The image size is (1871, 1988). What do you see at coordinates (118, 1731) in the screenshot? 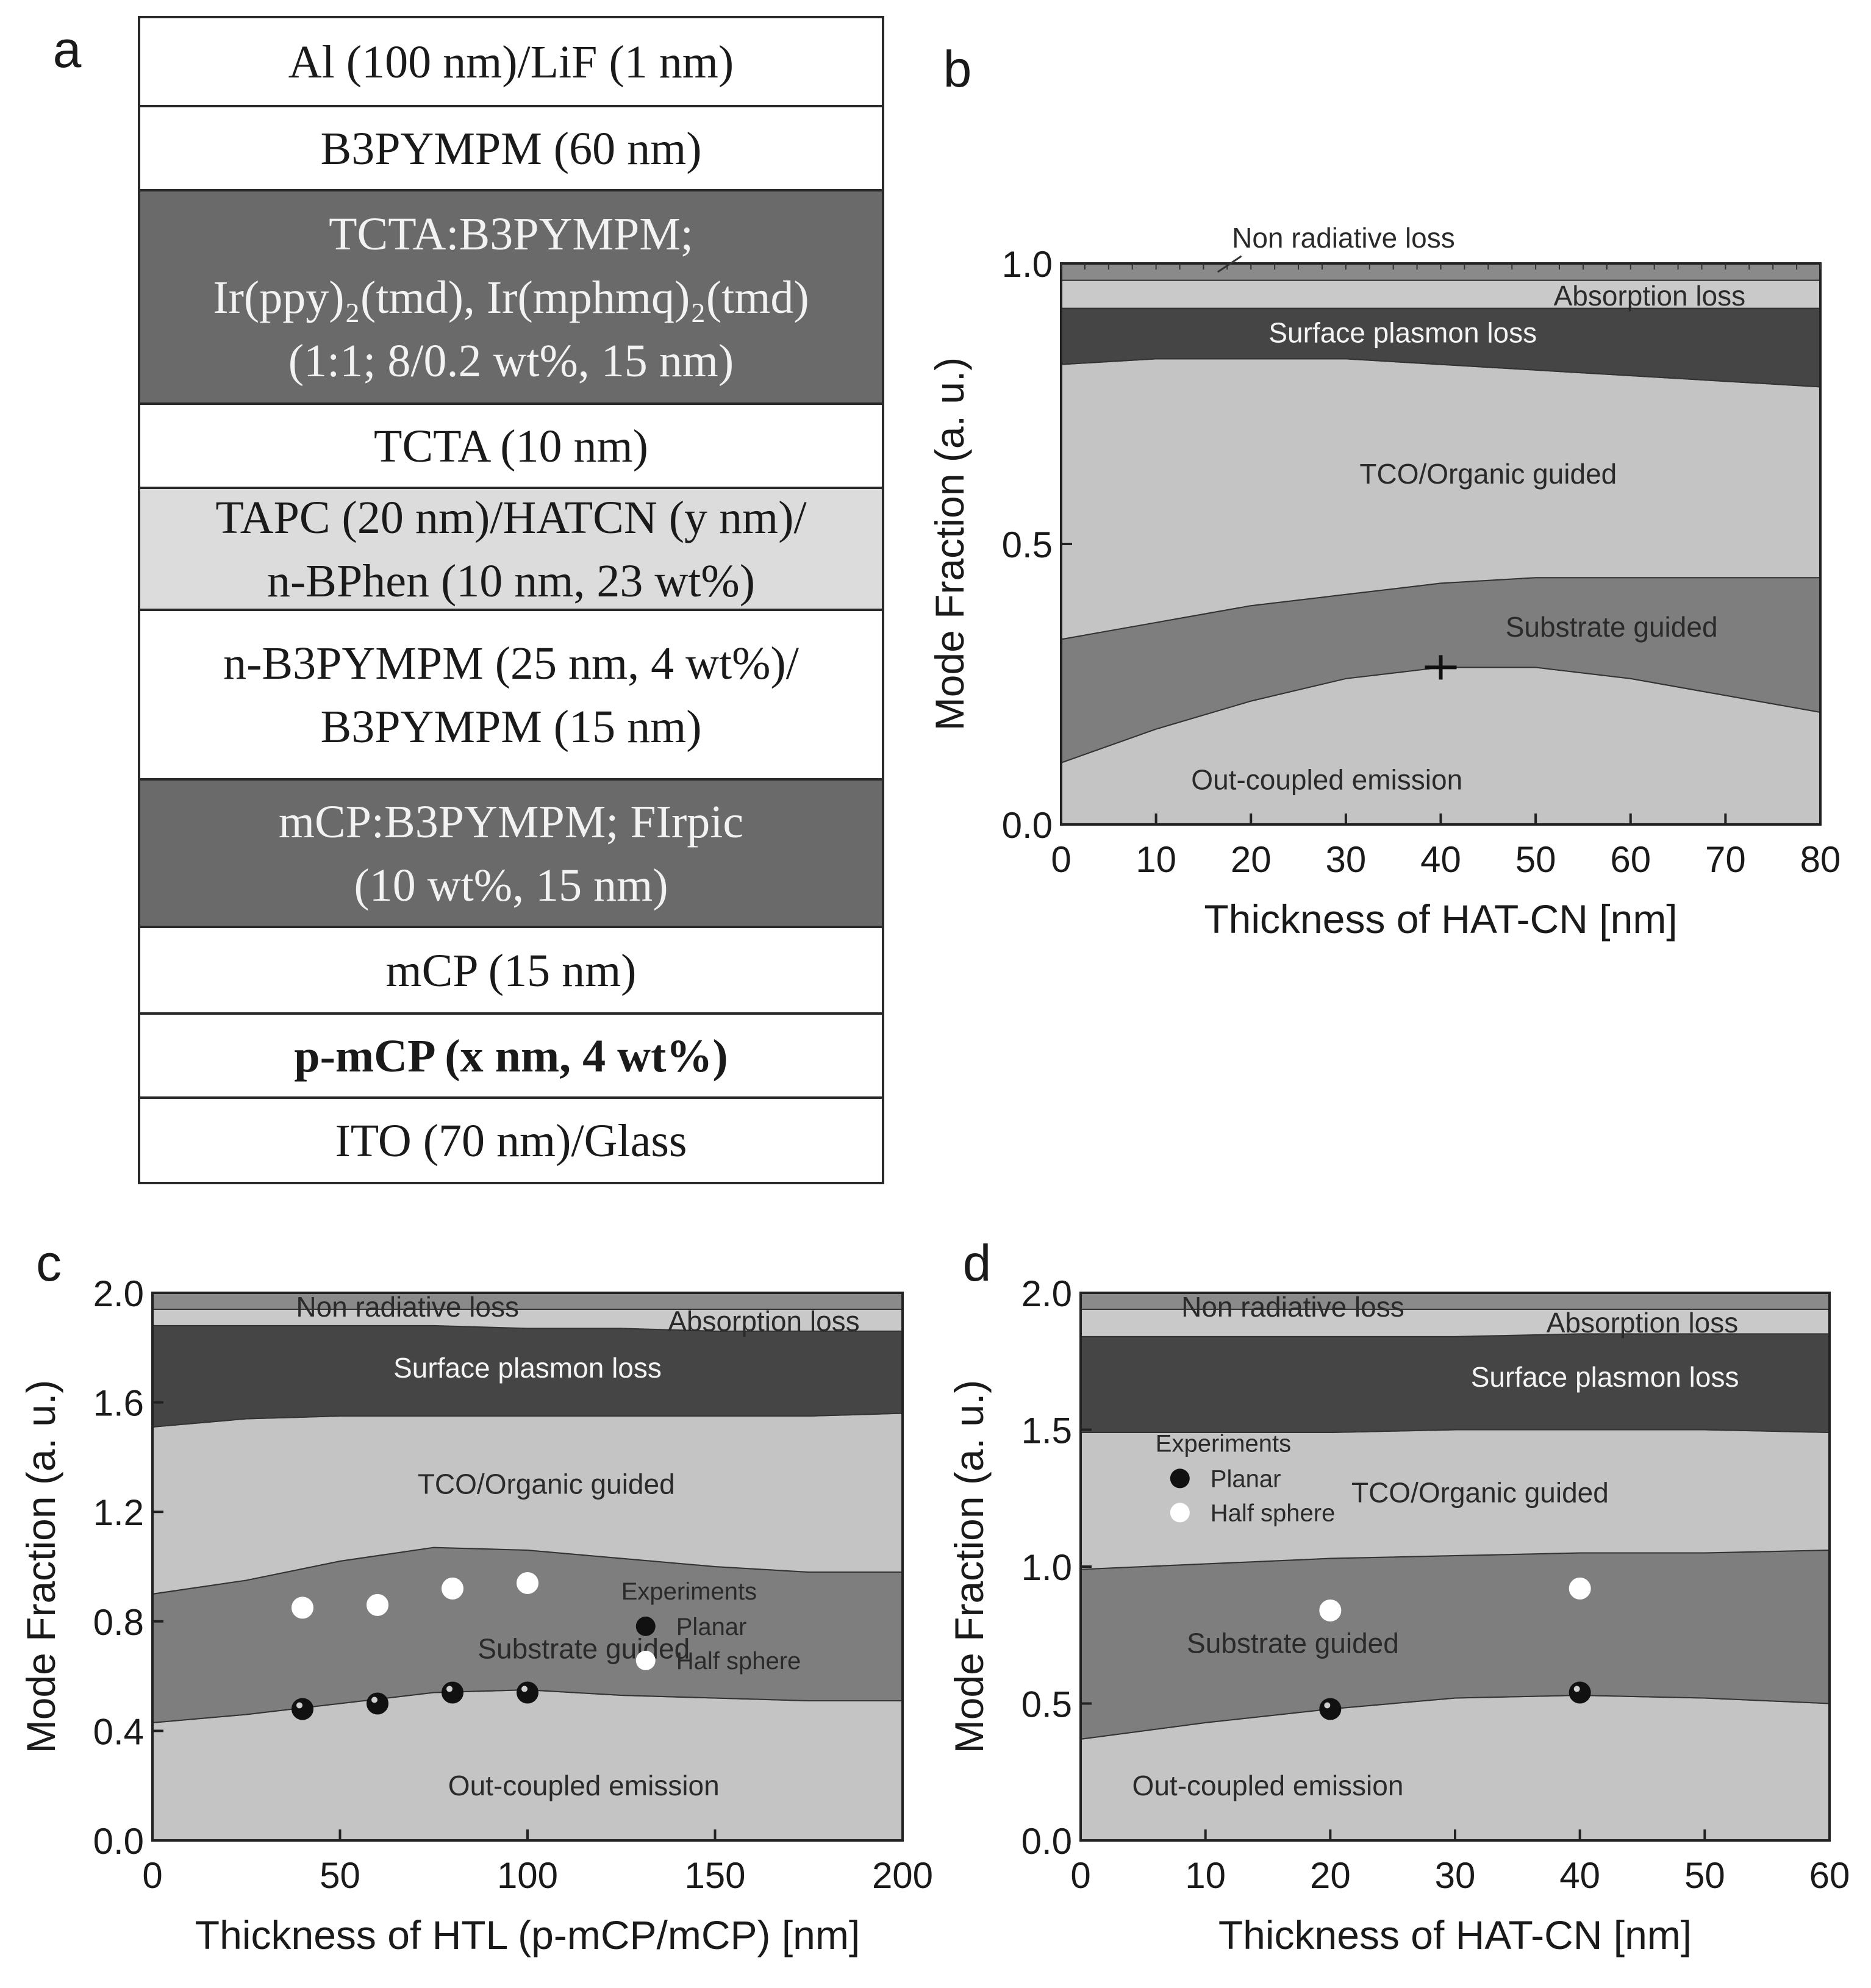
I see `y-tick-label: 0.4` at bounding box center [118, 1731].